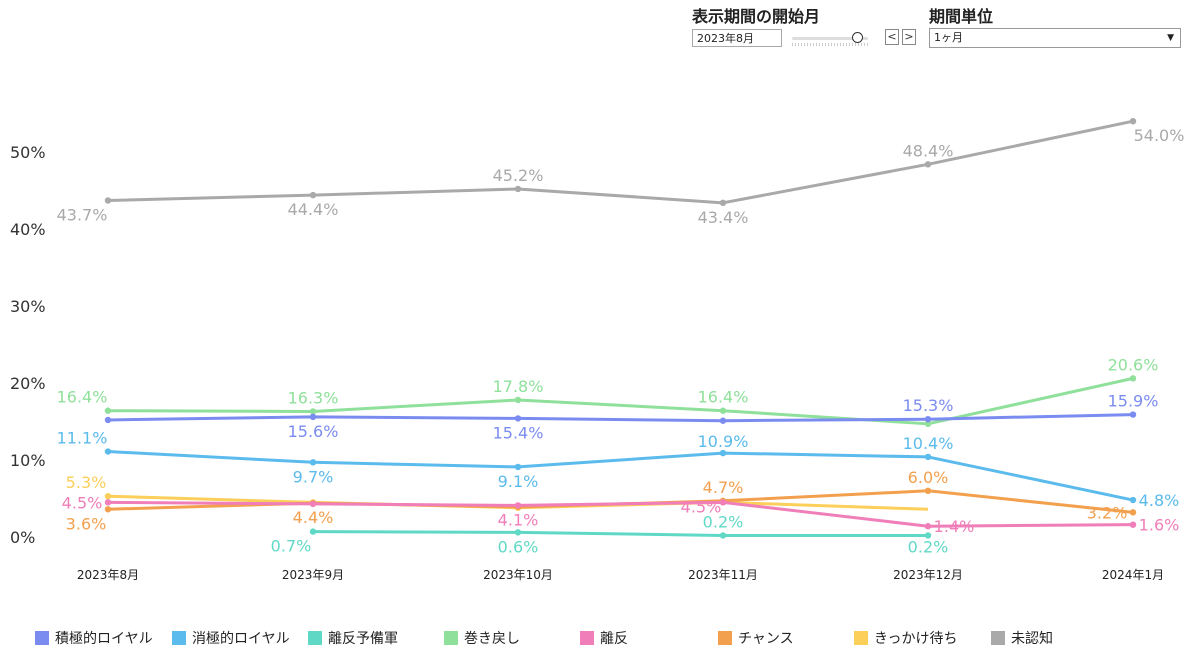  Describe the element at coordinates (1170, 38) in the screenshot. I see `chevron-down-icon: ▼` at that location.